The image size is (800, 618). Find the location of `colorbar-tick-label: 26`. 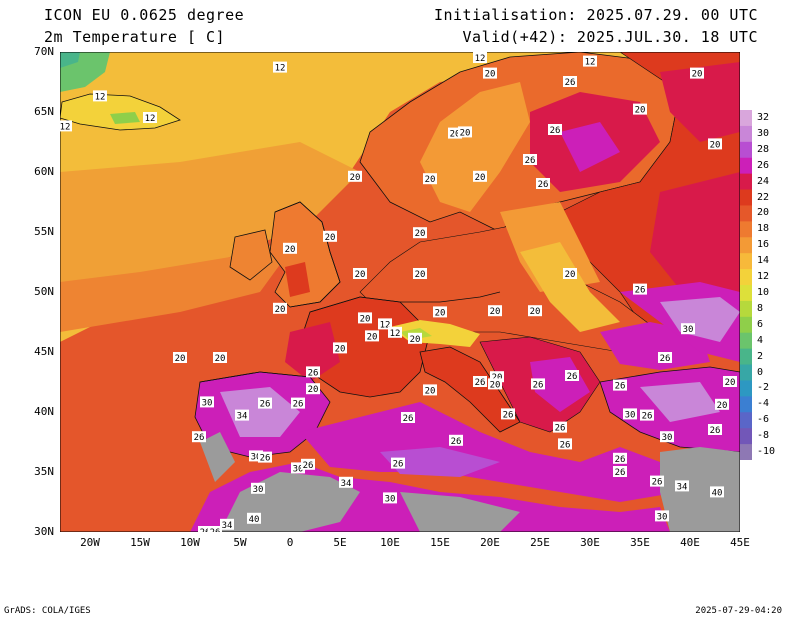

colorbar-tick-label: 26 is located at coordinates (763, 165).